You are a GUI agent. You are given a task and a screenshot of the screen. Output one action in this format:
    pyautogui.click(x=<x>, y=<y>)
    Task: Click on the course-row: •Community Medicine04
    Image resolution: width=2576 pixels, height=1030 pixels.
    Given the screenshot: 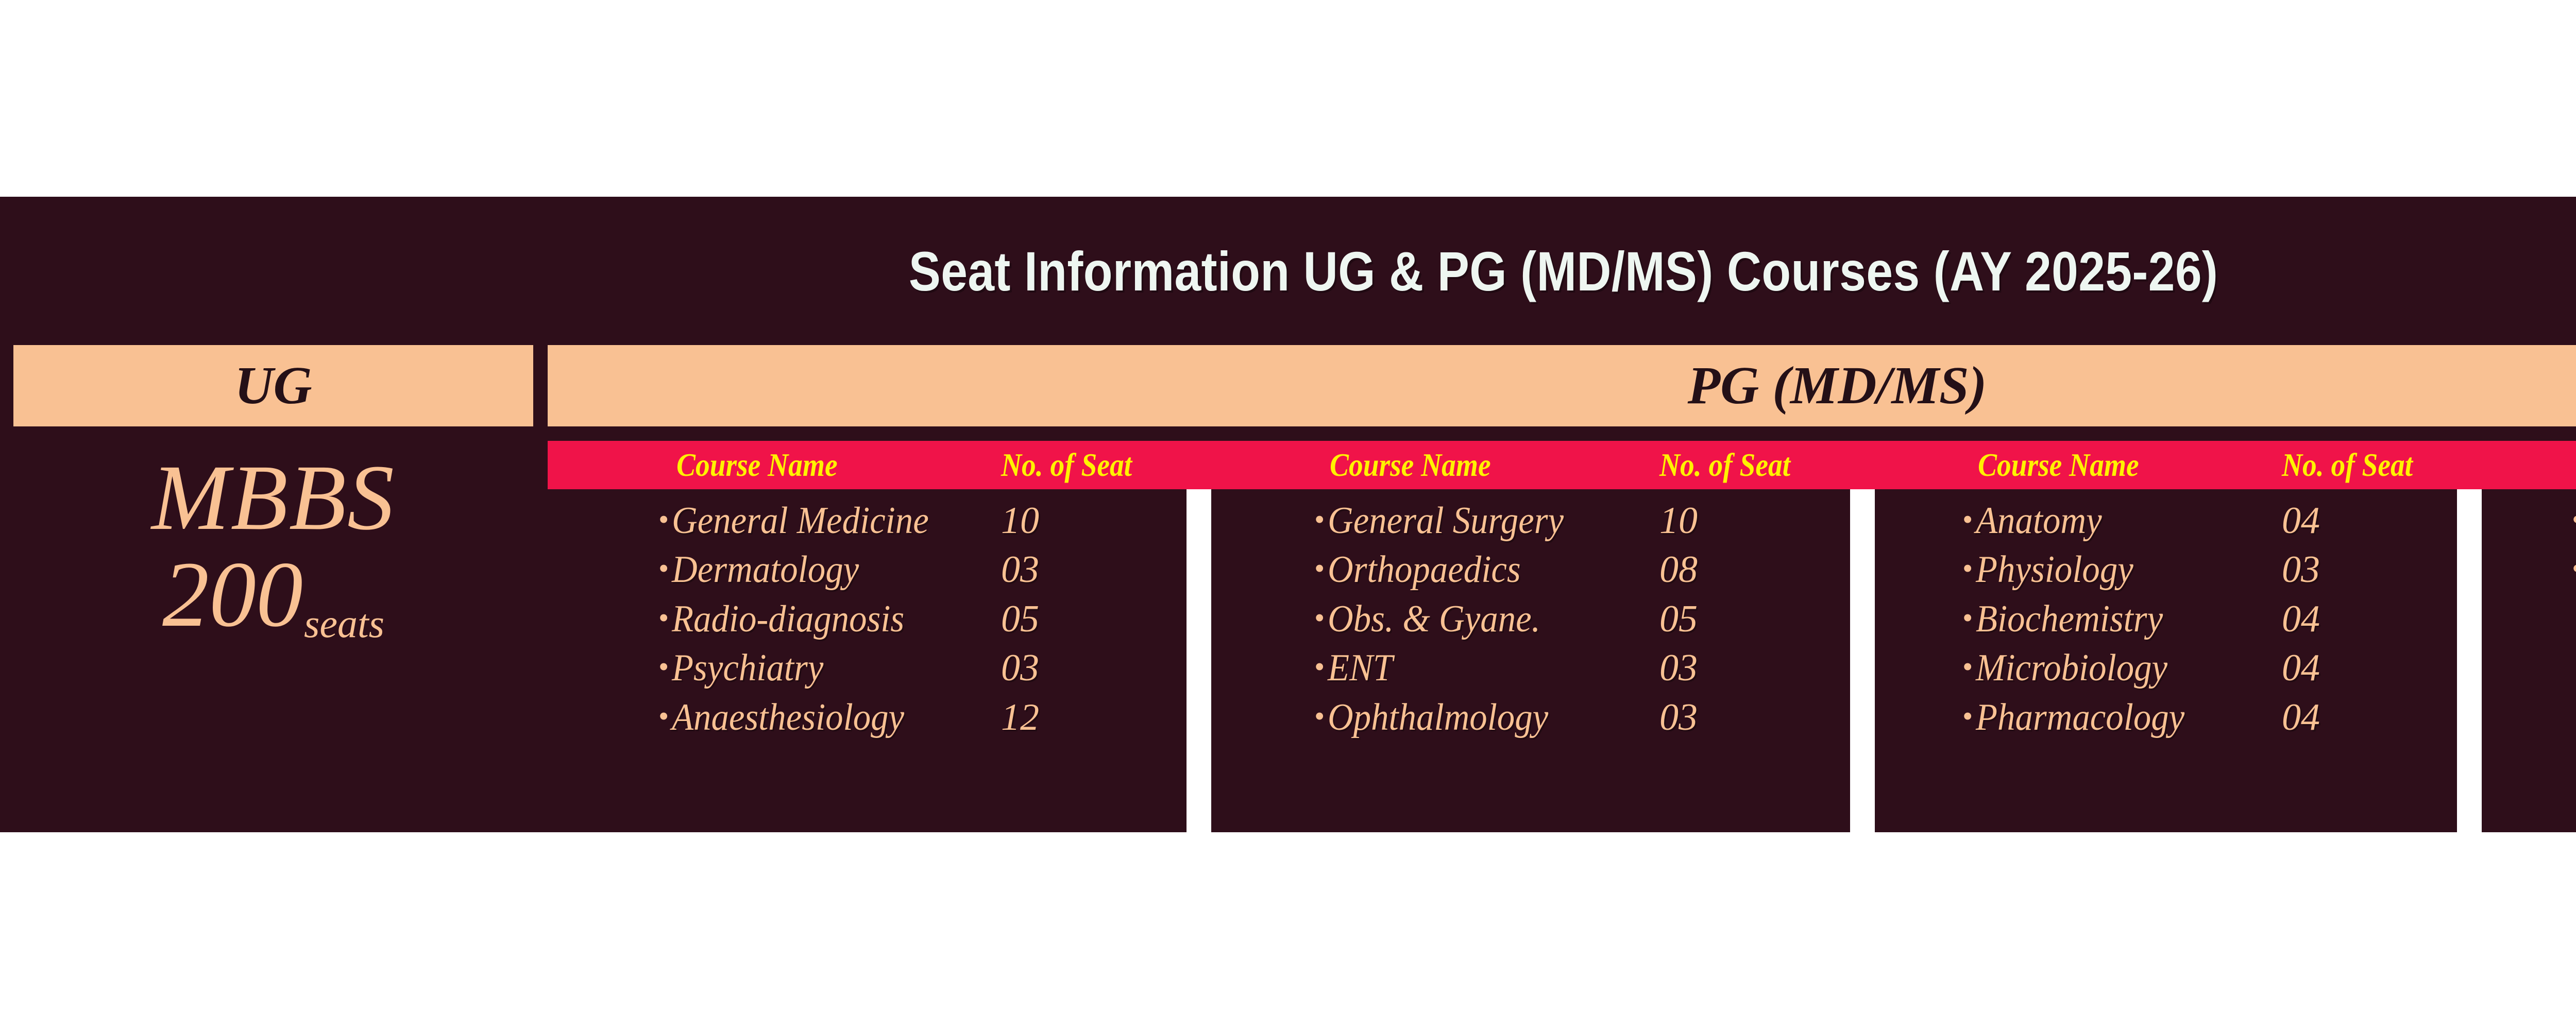 What is the action you would take?
    pyautogui.click(x=2574, y=590)
    